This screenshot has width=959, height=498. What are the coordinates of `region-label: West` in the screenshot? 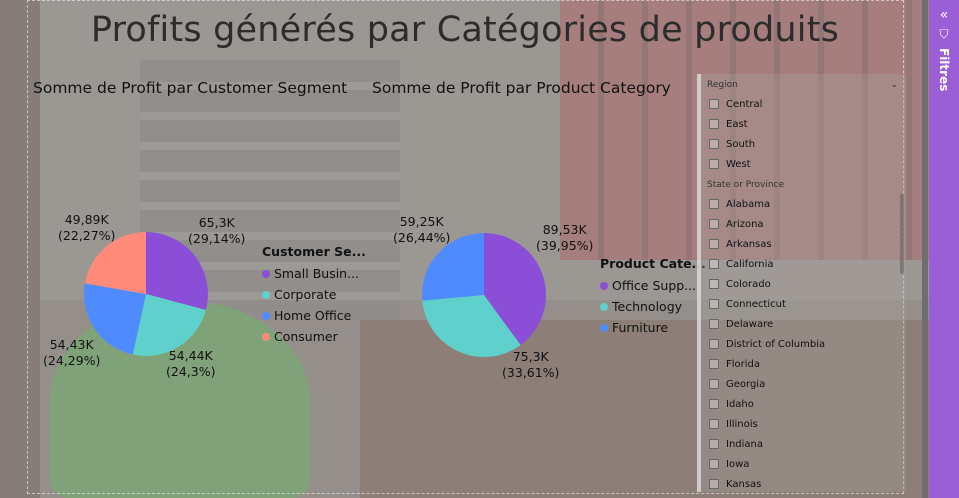 It's located at (738, 164).